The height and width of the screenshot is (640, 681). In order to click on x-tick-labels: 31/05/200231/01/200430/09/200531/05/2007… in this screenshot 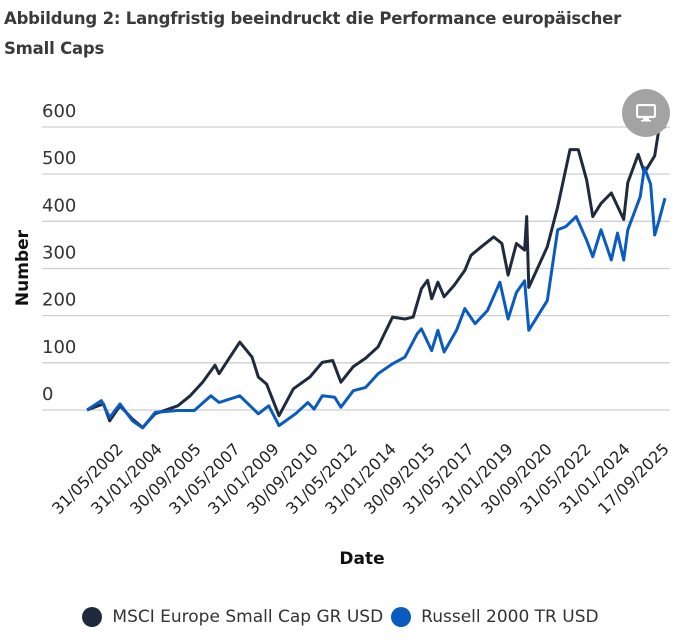, I will do `click(360, 478)`.